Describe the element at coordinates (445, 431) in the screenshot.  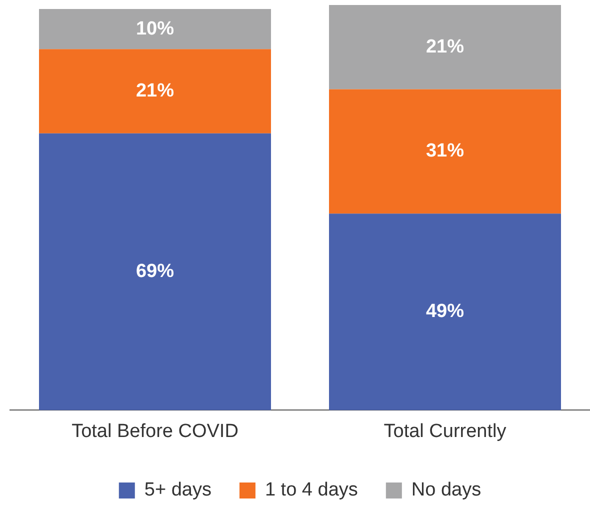
I see `x-tick-label: Total Currently` at that location.